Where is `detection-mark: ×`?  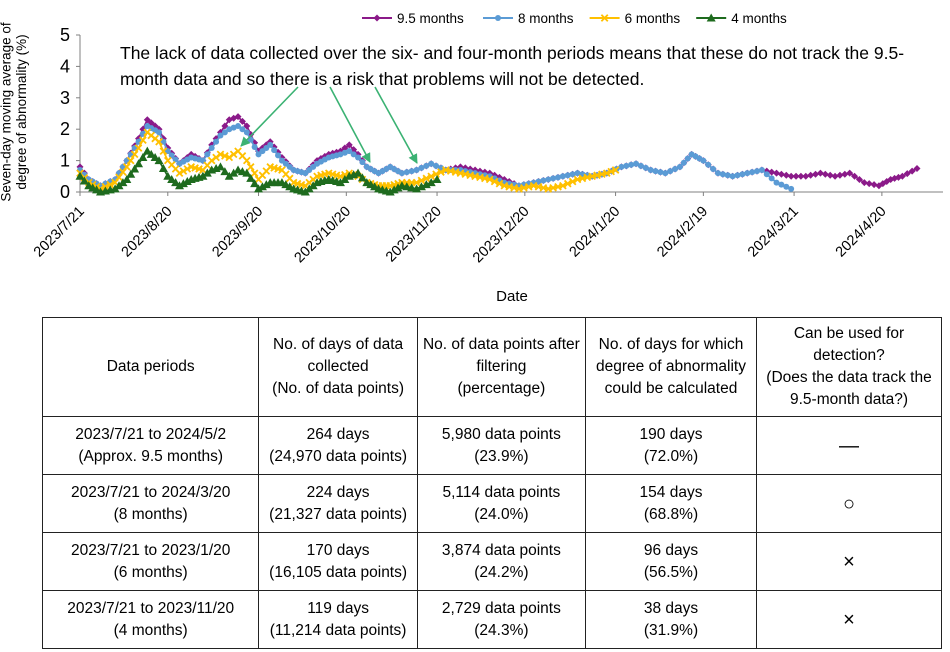
detection-mark: × is located at coordinates (849, 561).